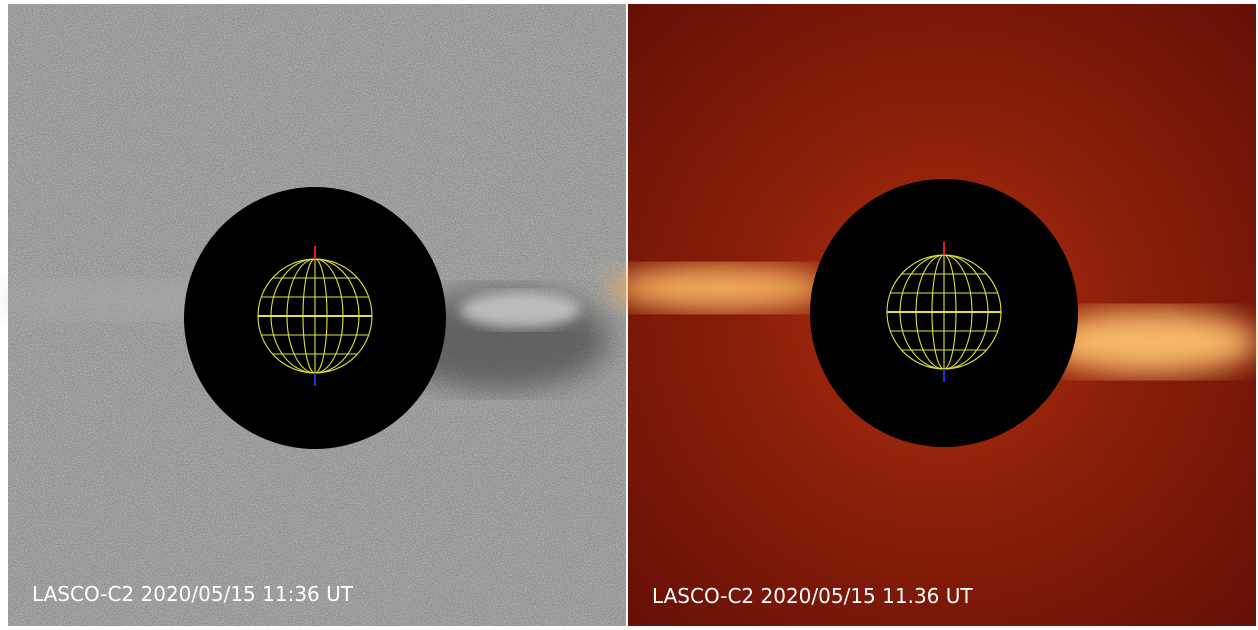  I want to click on streamer-right, so click(1149, 342).